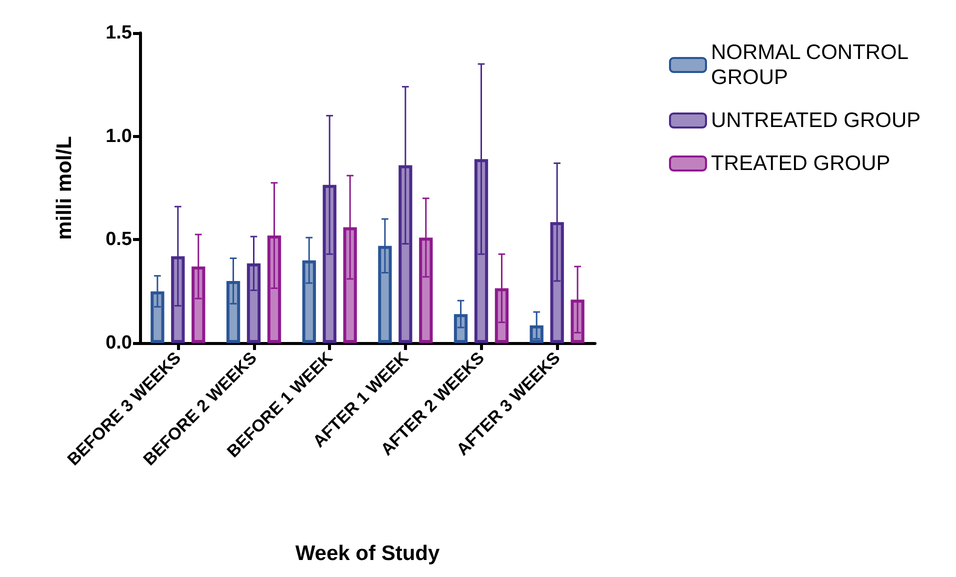 The image size is (956, 577). I want to click on y-axis-title: milli mol/L, so click(64, 188).